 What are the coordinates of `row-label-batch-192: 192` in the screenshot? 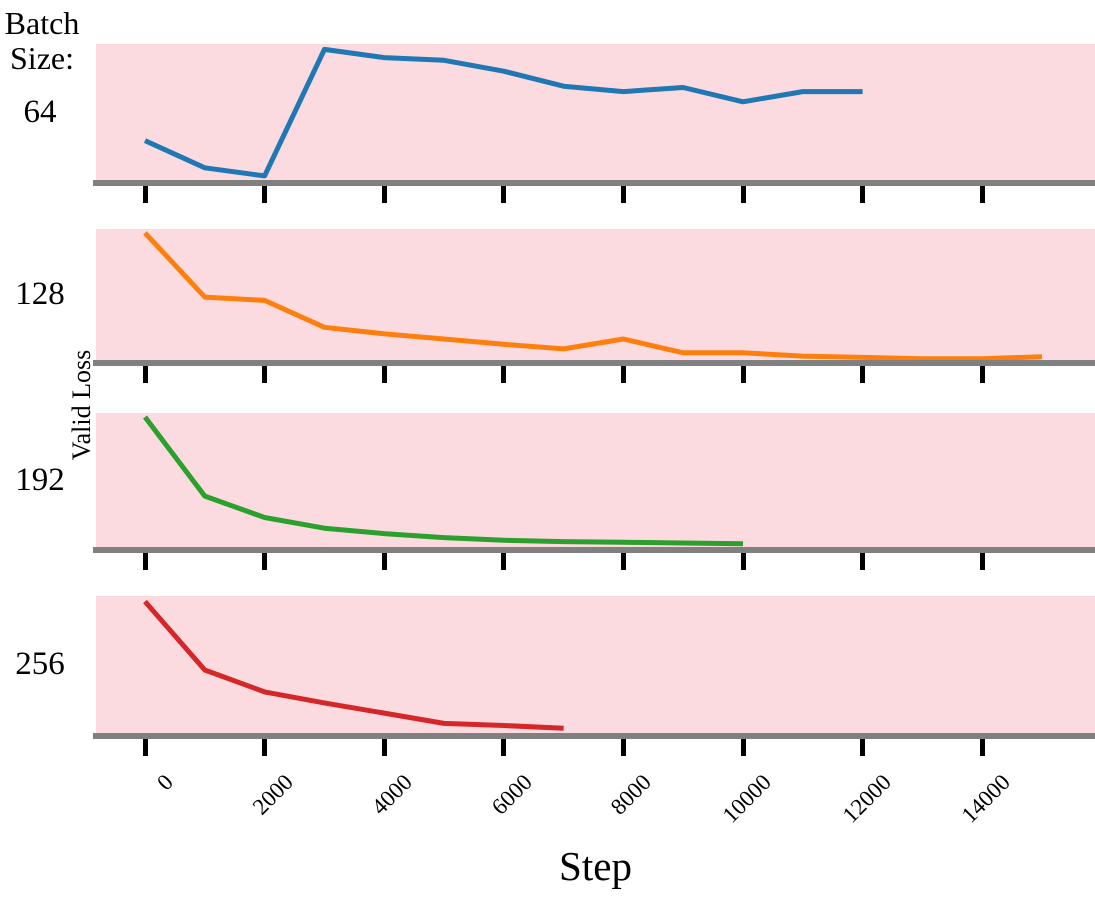 It's located at (40, 480).